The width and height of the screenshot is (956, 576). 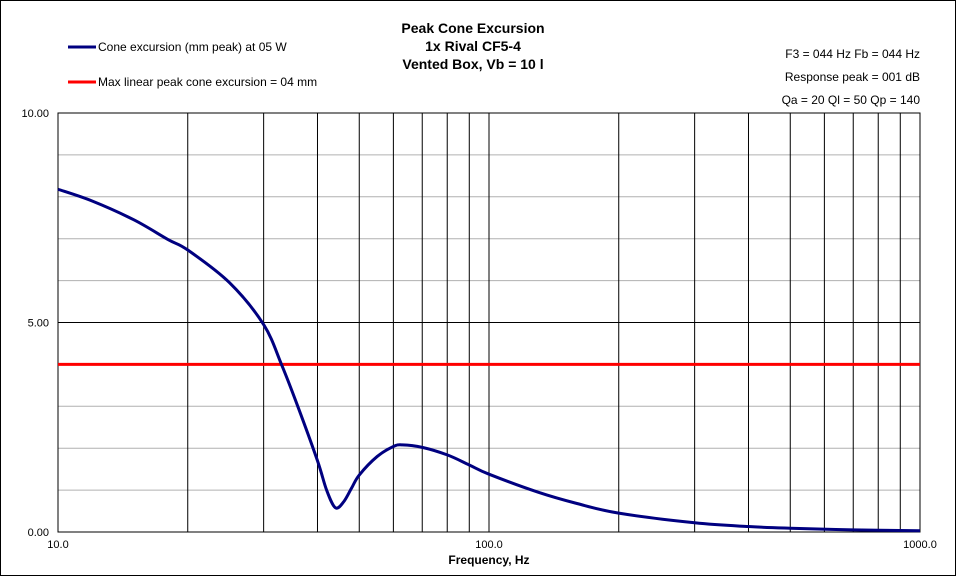 I want to click on x-axis-label: Frequency, Hz, so click(x=488, y=560).